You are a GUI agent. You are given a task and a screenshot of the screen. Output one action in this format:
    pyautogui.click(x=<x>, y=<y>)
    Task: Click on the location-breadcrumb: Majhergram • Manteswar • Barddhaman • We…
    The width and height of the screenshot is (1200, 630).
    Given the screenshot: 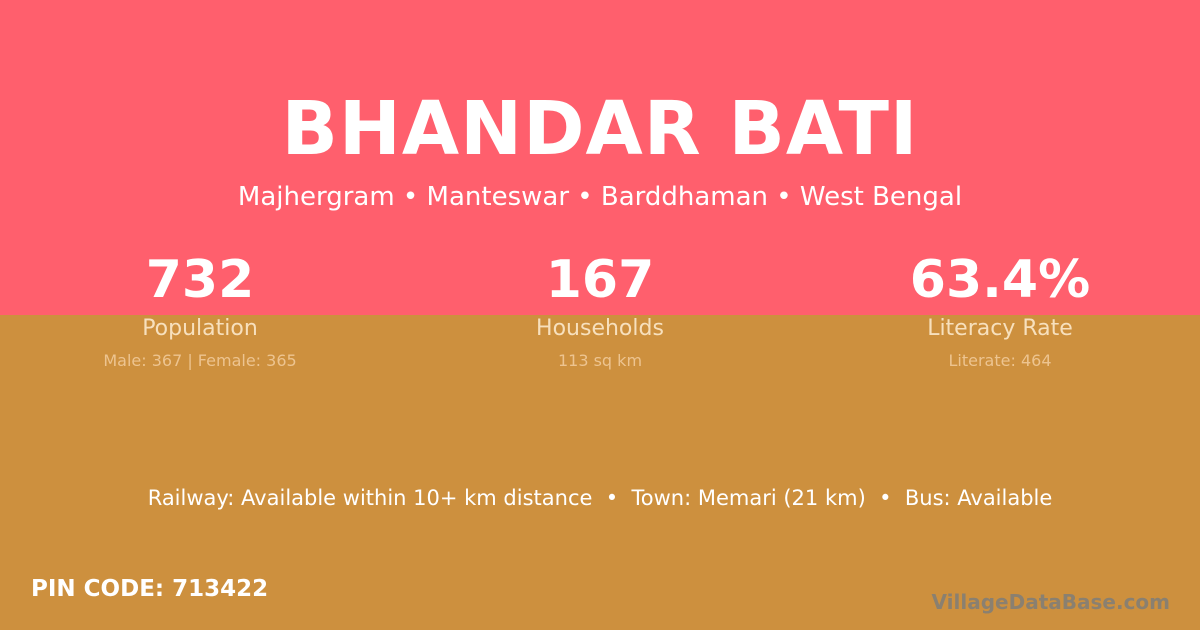 What is the action you would take?
    pyautogui.click(x=600, y=197)
    